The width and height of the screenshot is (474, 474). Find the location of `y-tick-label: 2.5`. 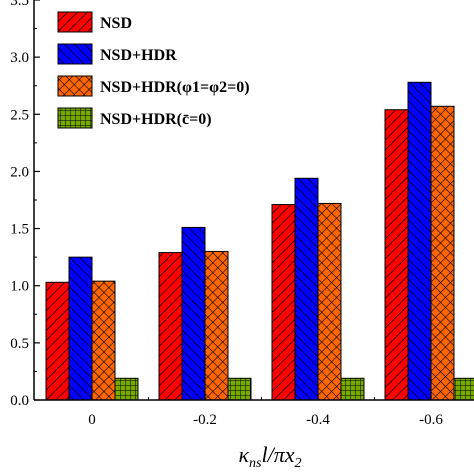

y-tick-label: 2.5 is located at coordinates (19, 115).